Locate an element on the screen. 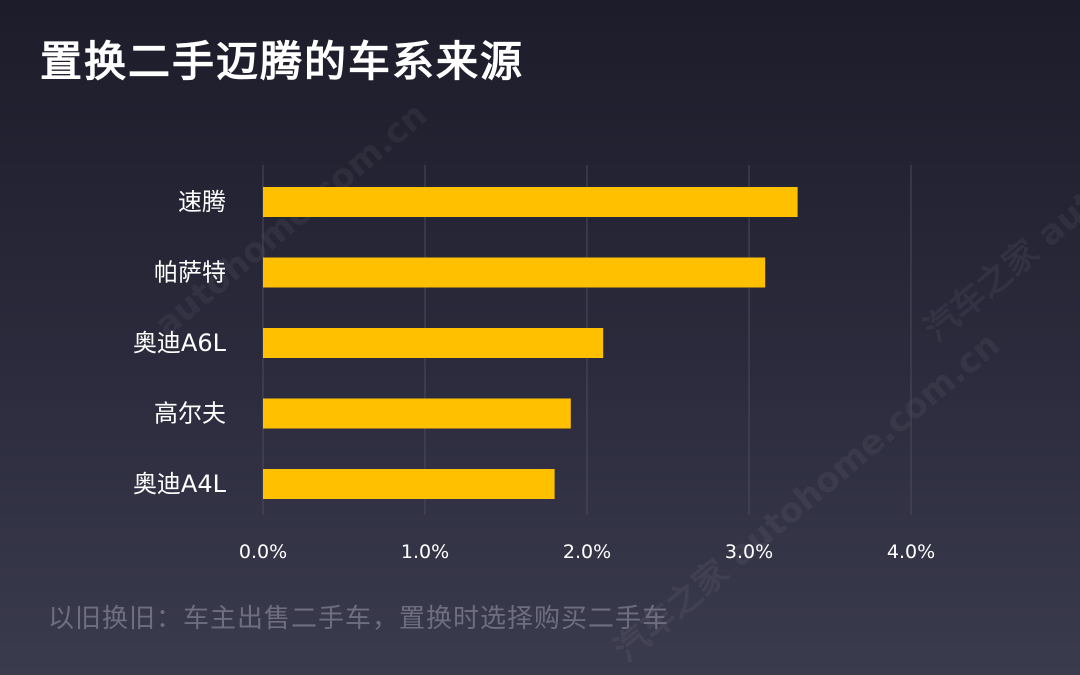 Image resolution: width=1080 pixels, height=675 pixels. category-label: 帕萨特 is located at coordinates (190, 273).